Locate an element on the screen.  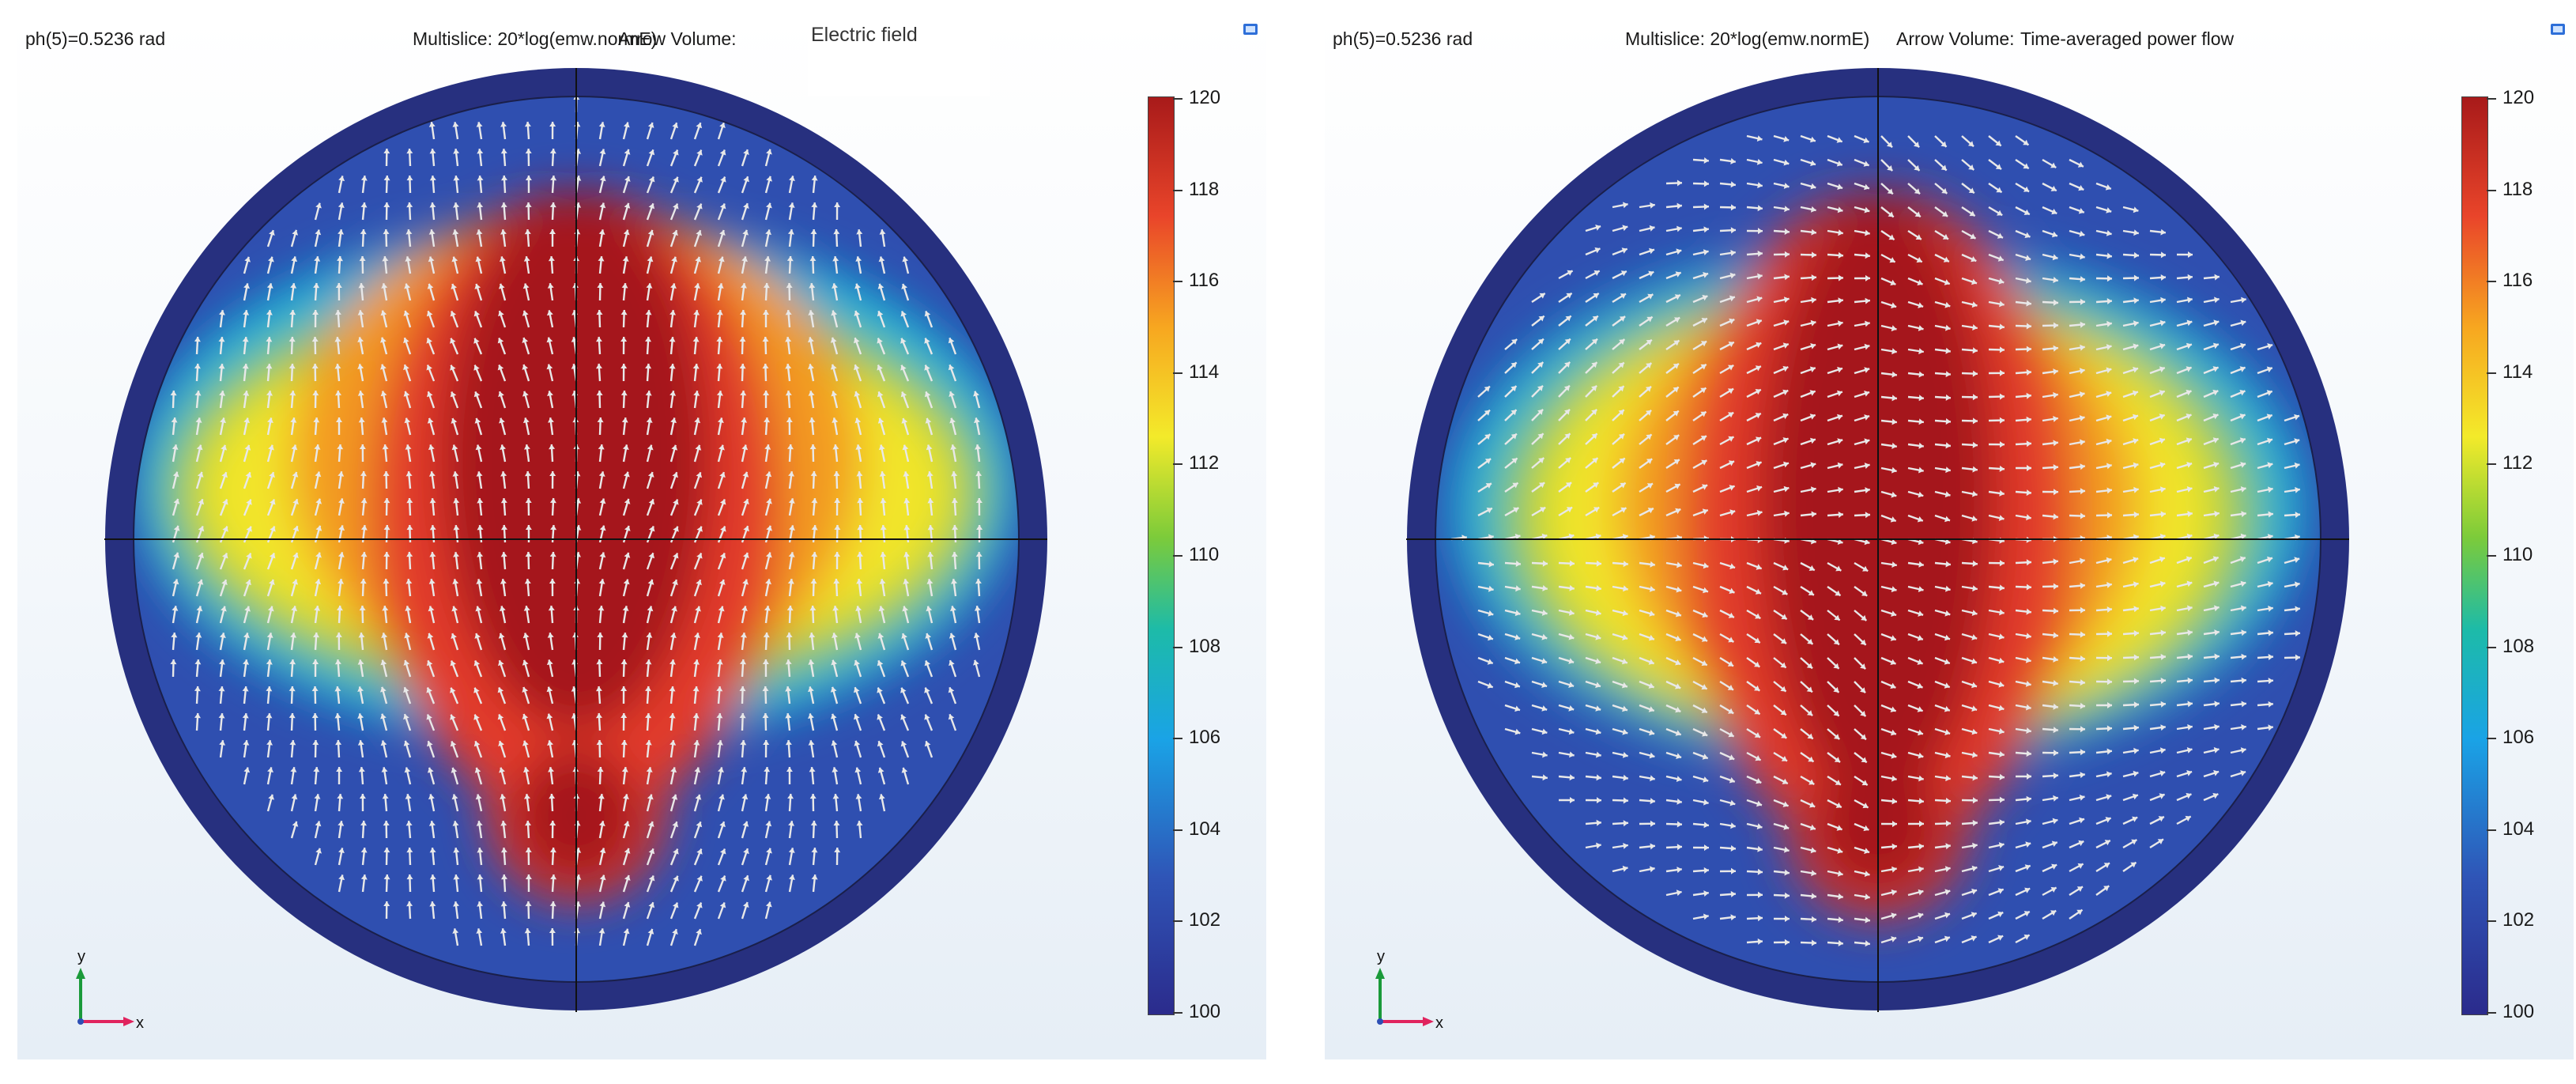
arrow-volume-value: Electric field is located at coordinates (899, 57).